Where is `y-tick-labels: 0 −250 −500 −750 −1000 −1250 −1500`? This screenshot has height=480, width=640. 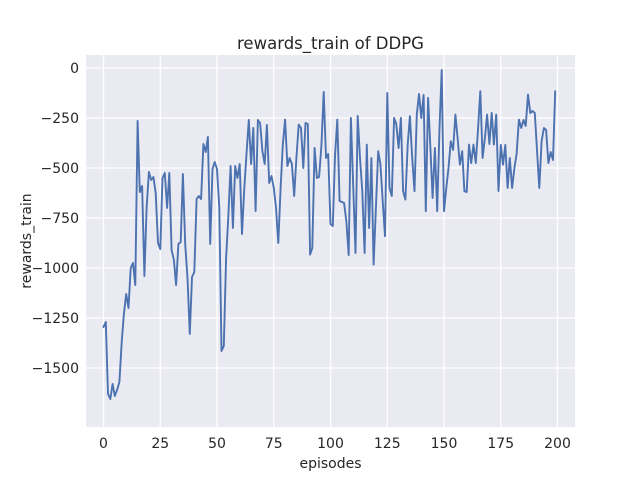 y-tick-labels: 0 −250 −500 −750 −1000 −1250 −1500 is located at coordinates (55, 219).